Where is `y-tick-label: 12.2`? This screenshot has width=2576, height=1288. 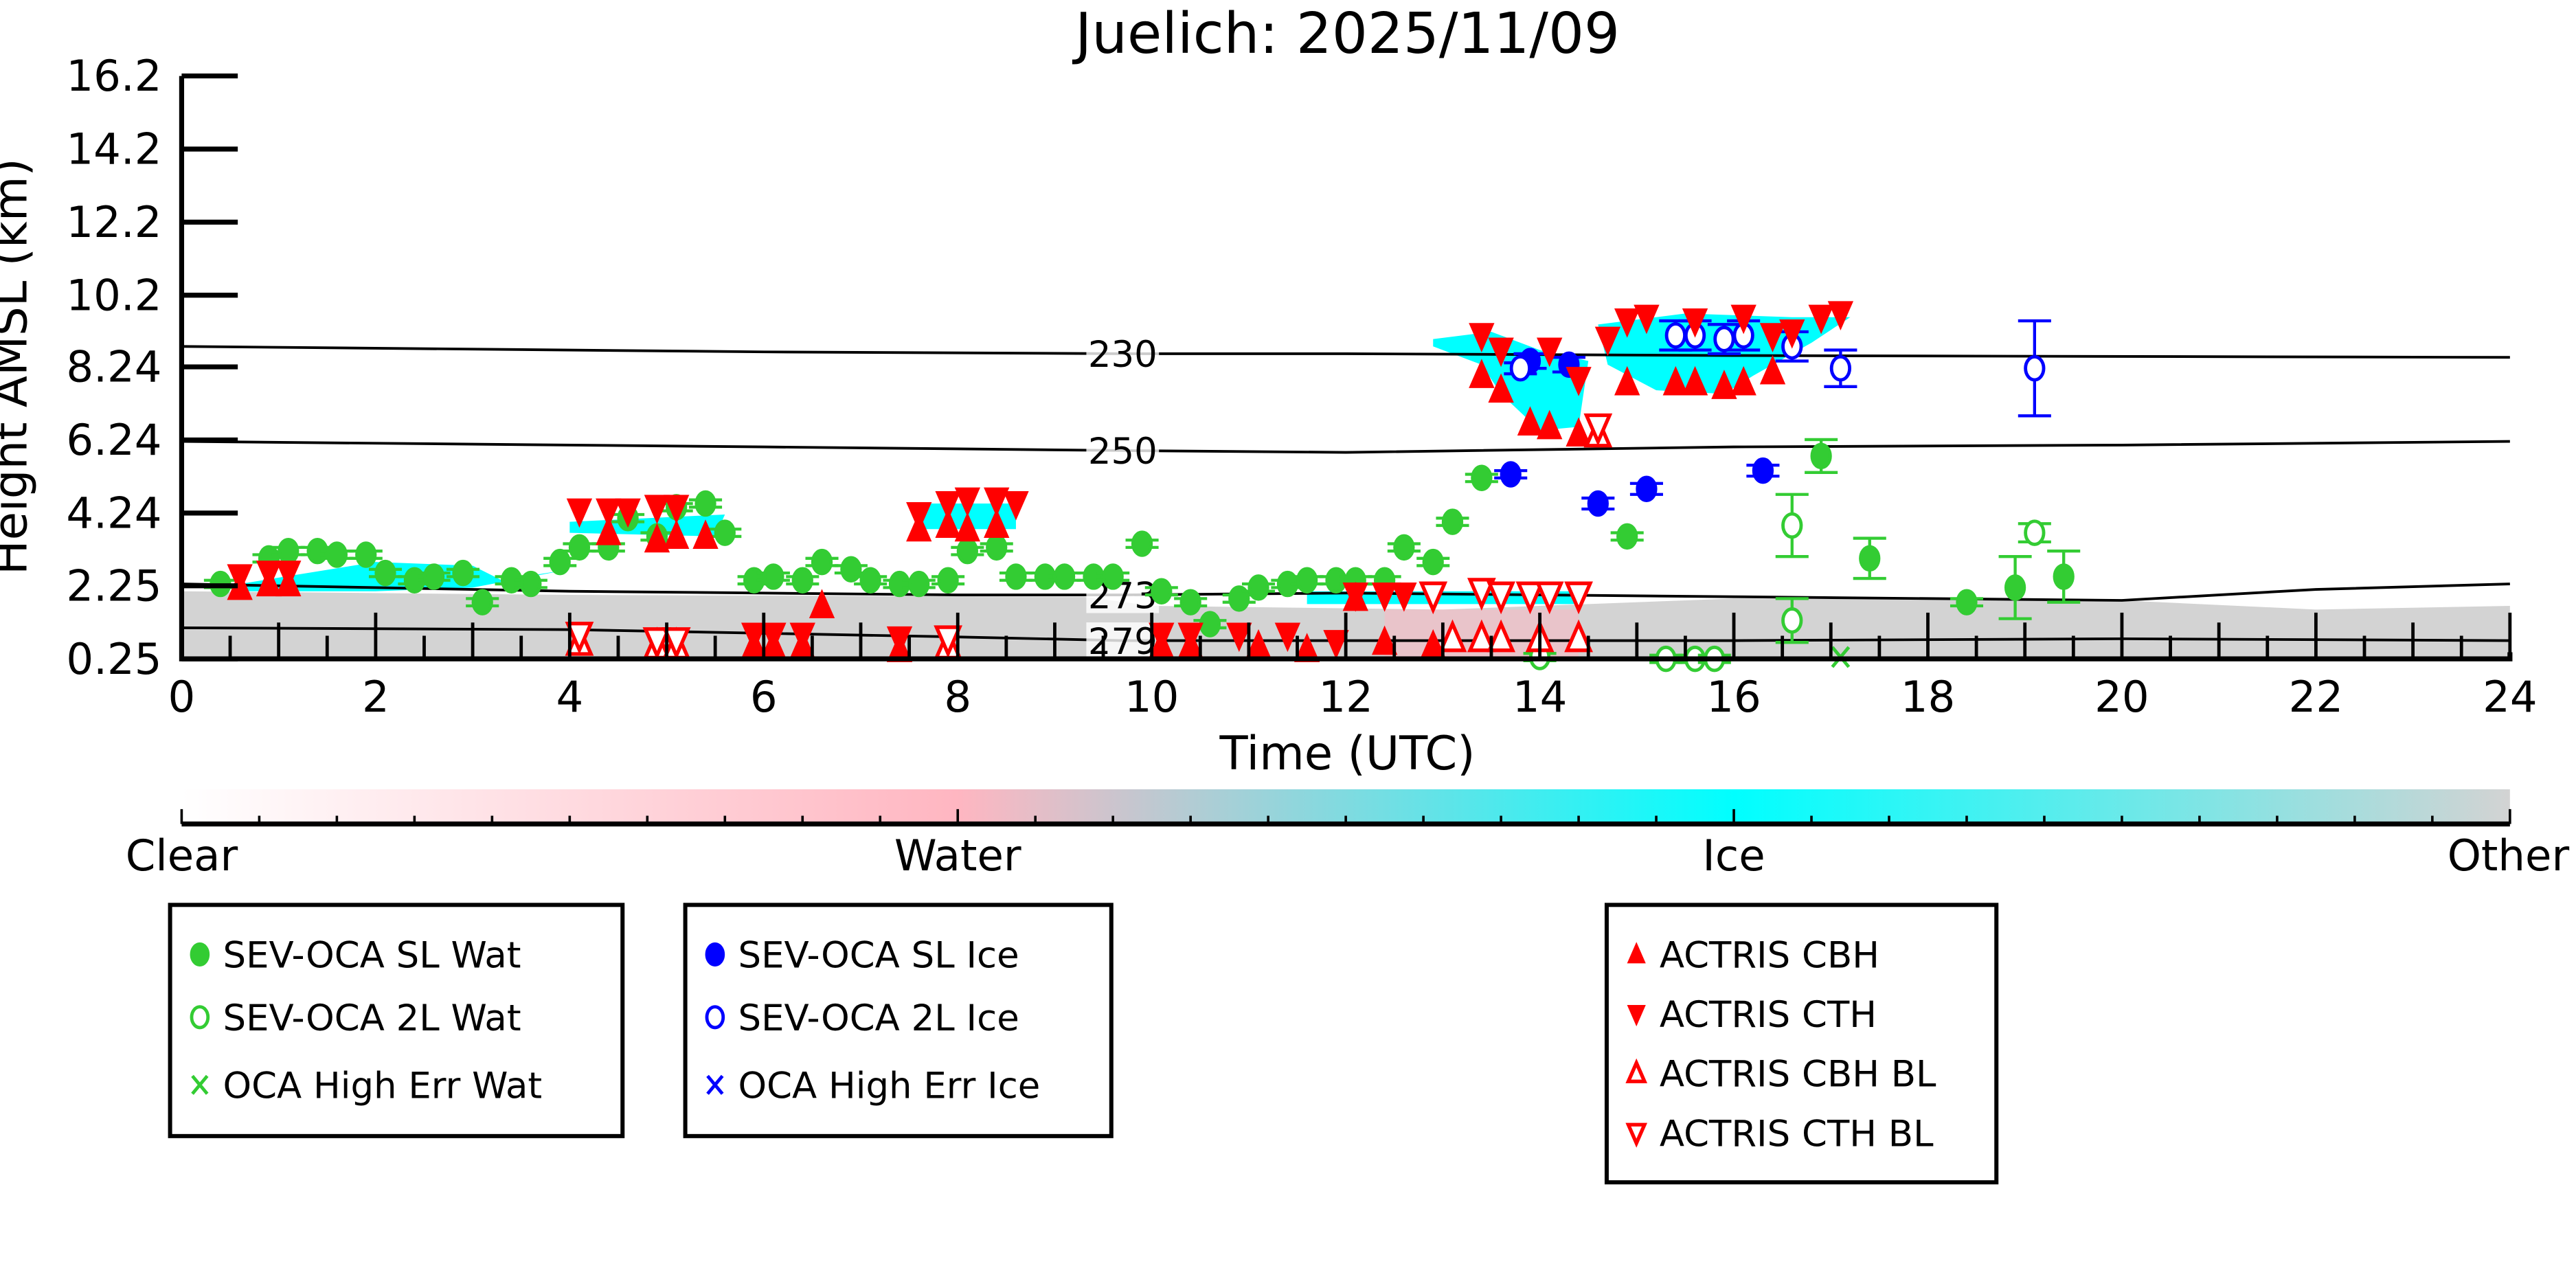 y-tick-label: 12.2 is located at coordinates (113, 222).